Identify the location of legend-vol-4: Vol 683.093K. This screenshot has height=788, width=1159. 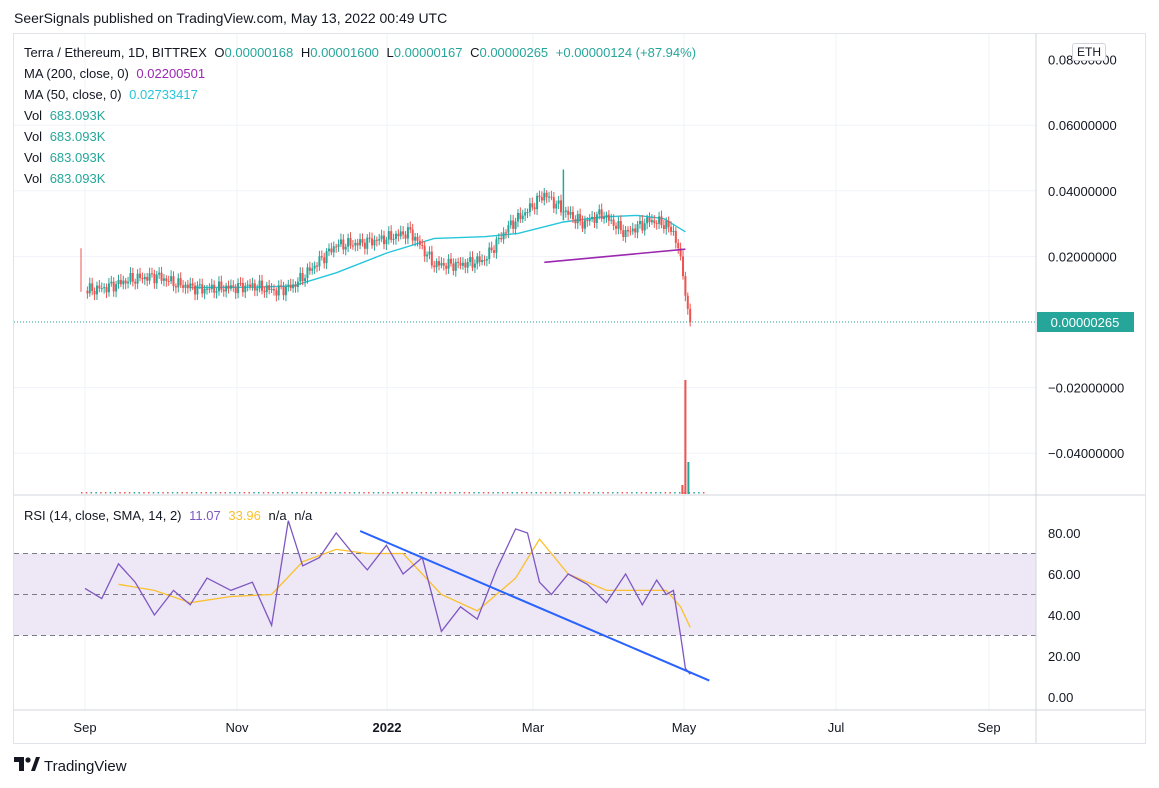
(66, 178).